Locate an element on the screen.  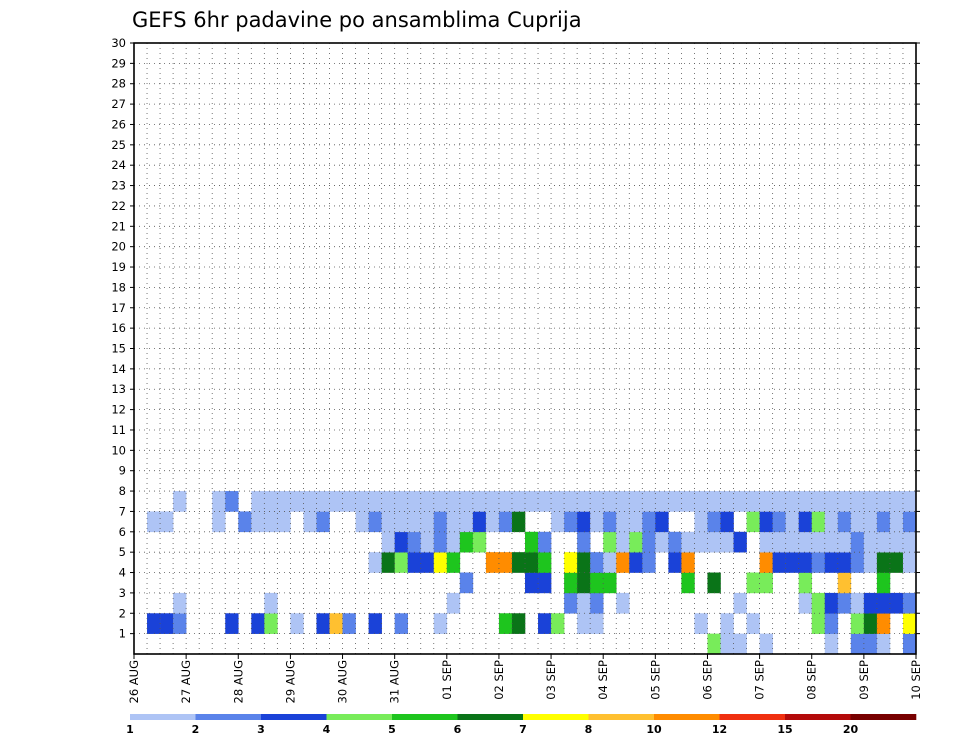
x-tick-label: 31 AUG is located at coordinates (395, 681).